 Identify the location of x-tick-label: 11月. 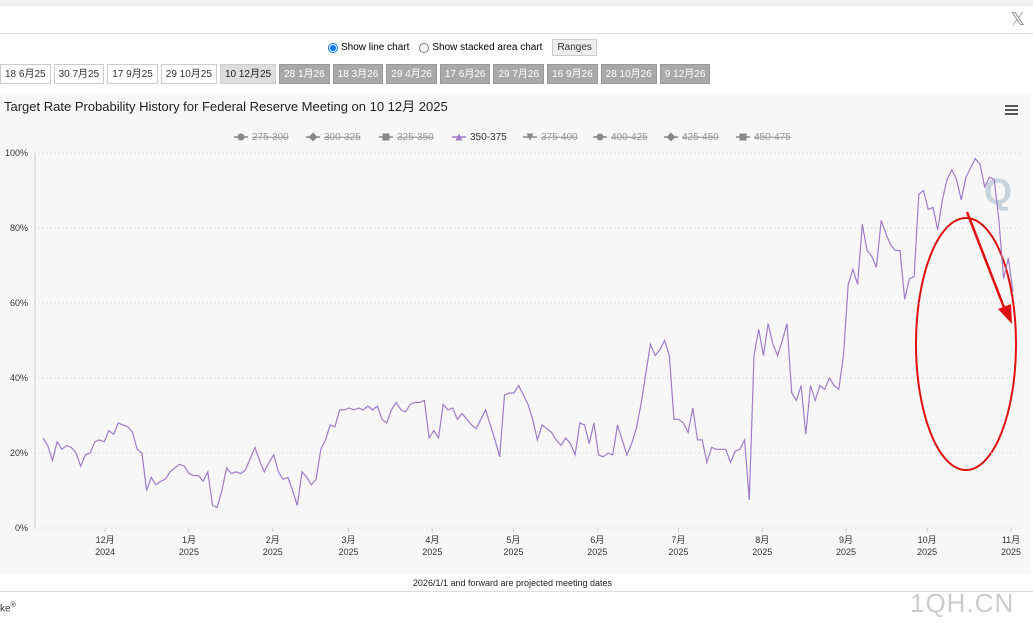
(1011, 540).